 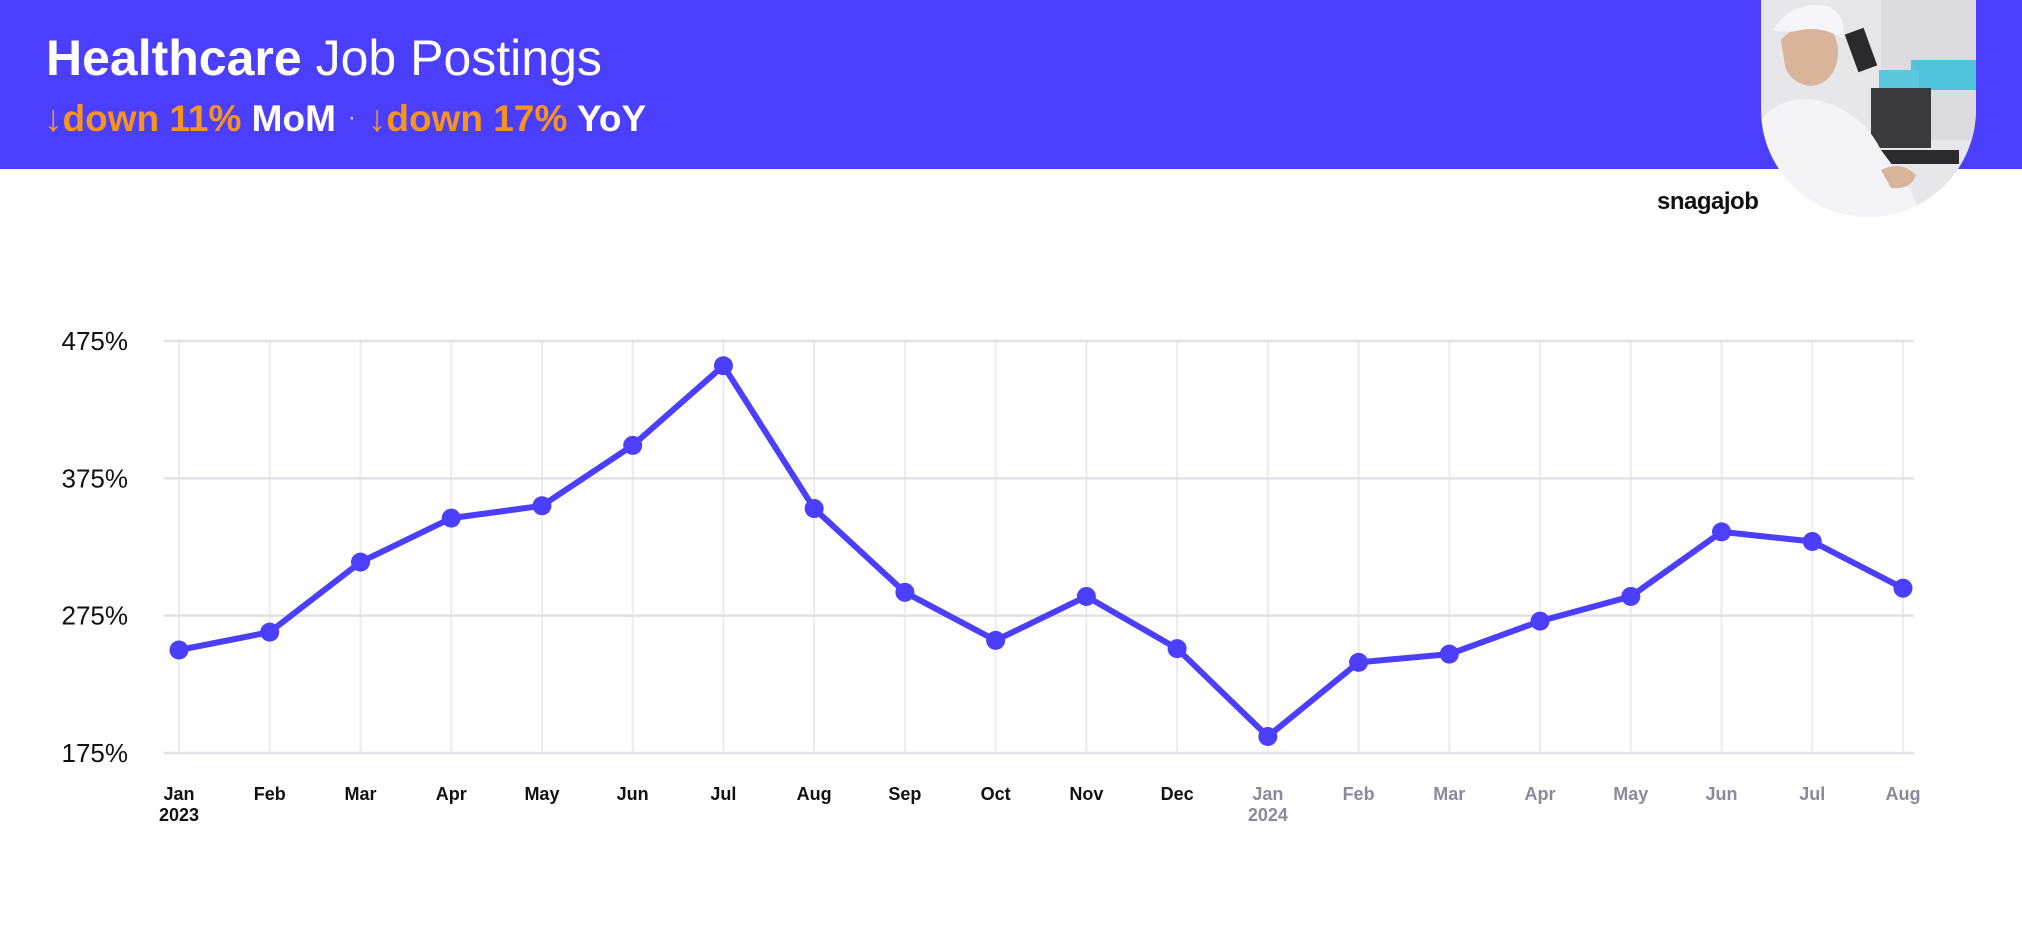 What do you see at coordinates (95, 547) in the screenshot?
I see `y-axis-labels: 175% 275% 375% 475%` at bounding box center [95, 547].